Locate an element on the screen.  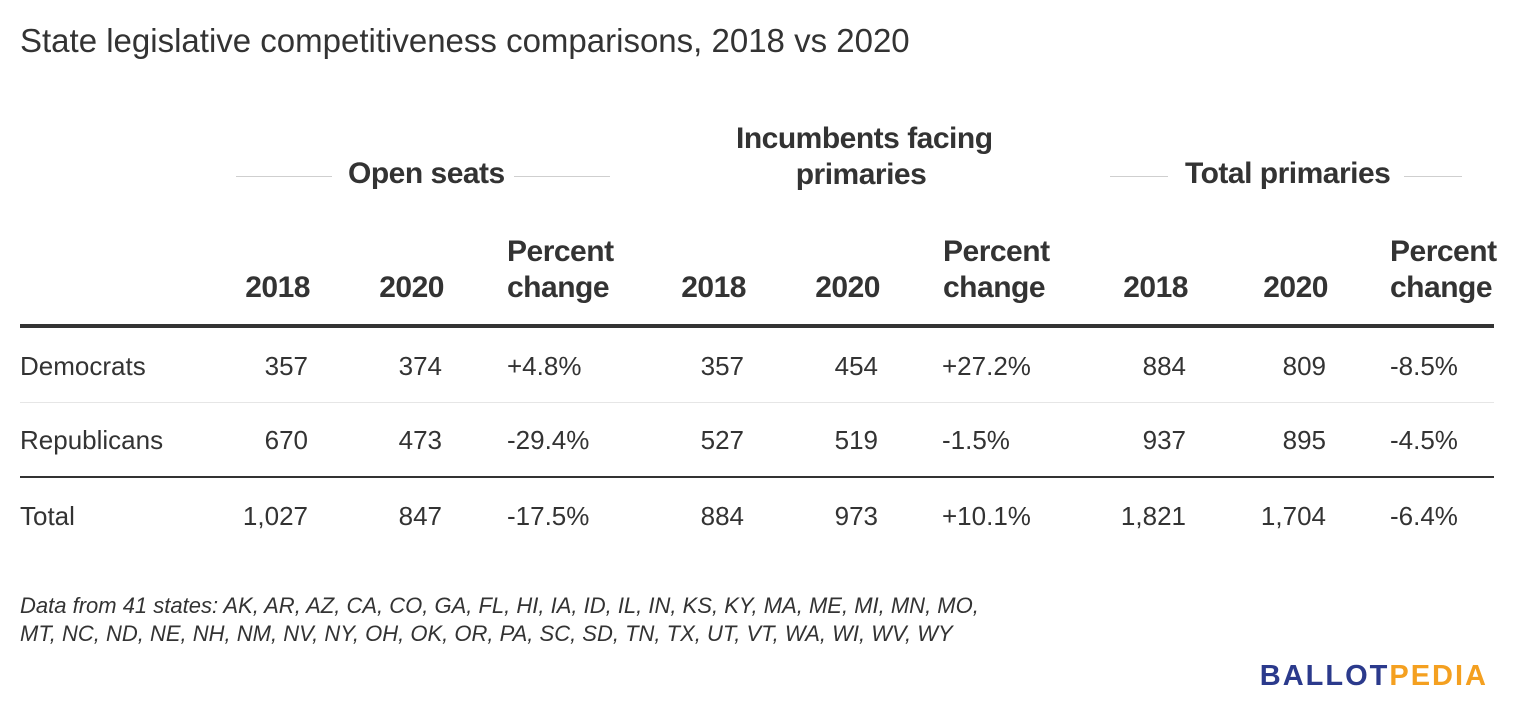
cell-total-pct: -6.4% is located at coordinates (1424, 516).